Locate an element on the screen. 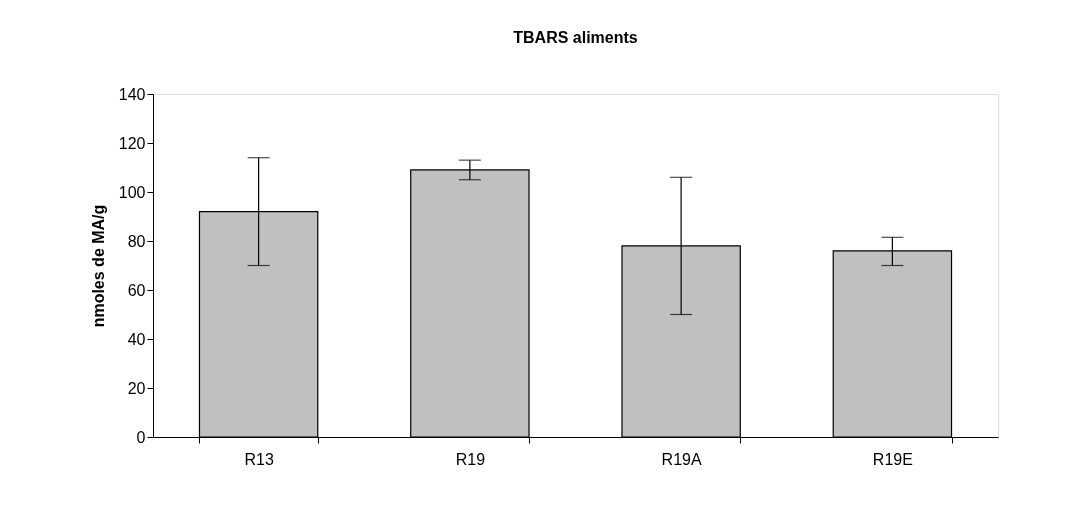 This screenshot has width=1076, height=526. x-tick-label: R19 is located at coordinates (470, 459).